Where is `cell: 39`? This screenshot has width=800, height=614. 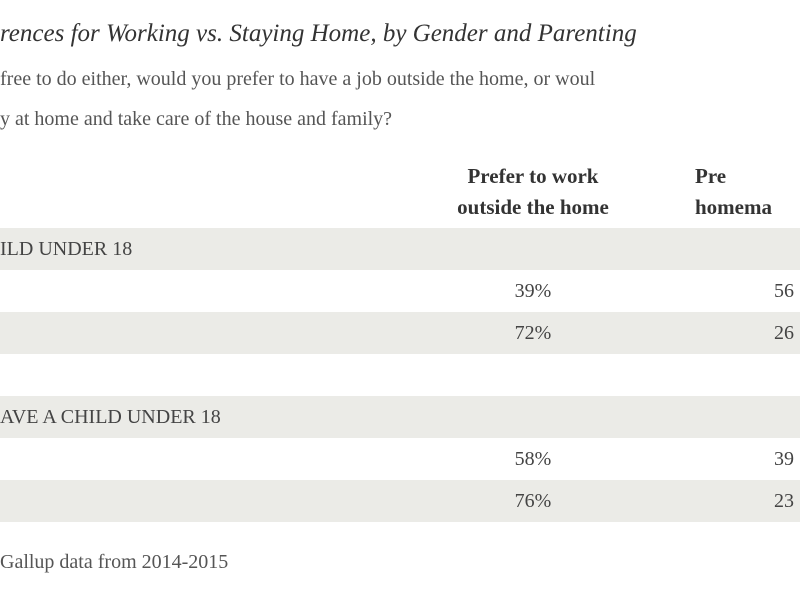
cell: 39 is located at coordinates (784, 459).